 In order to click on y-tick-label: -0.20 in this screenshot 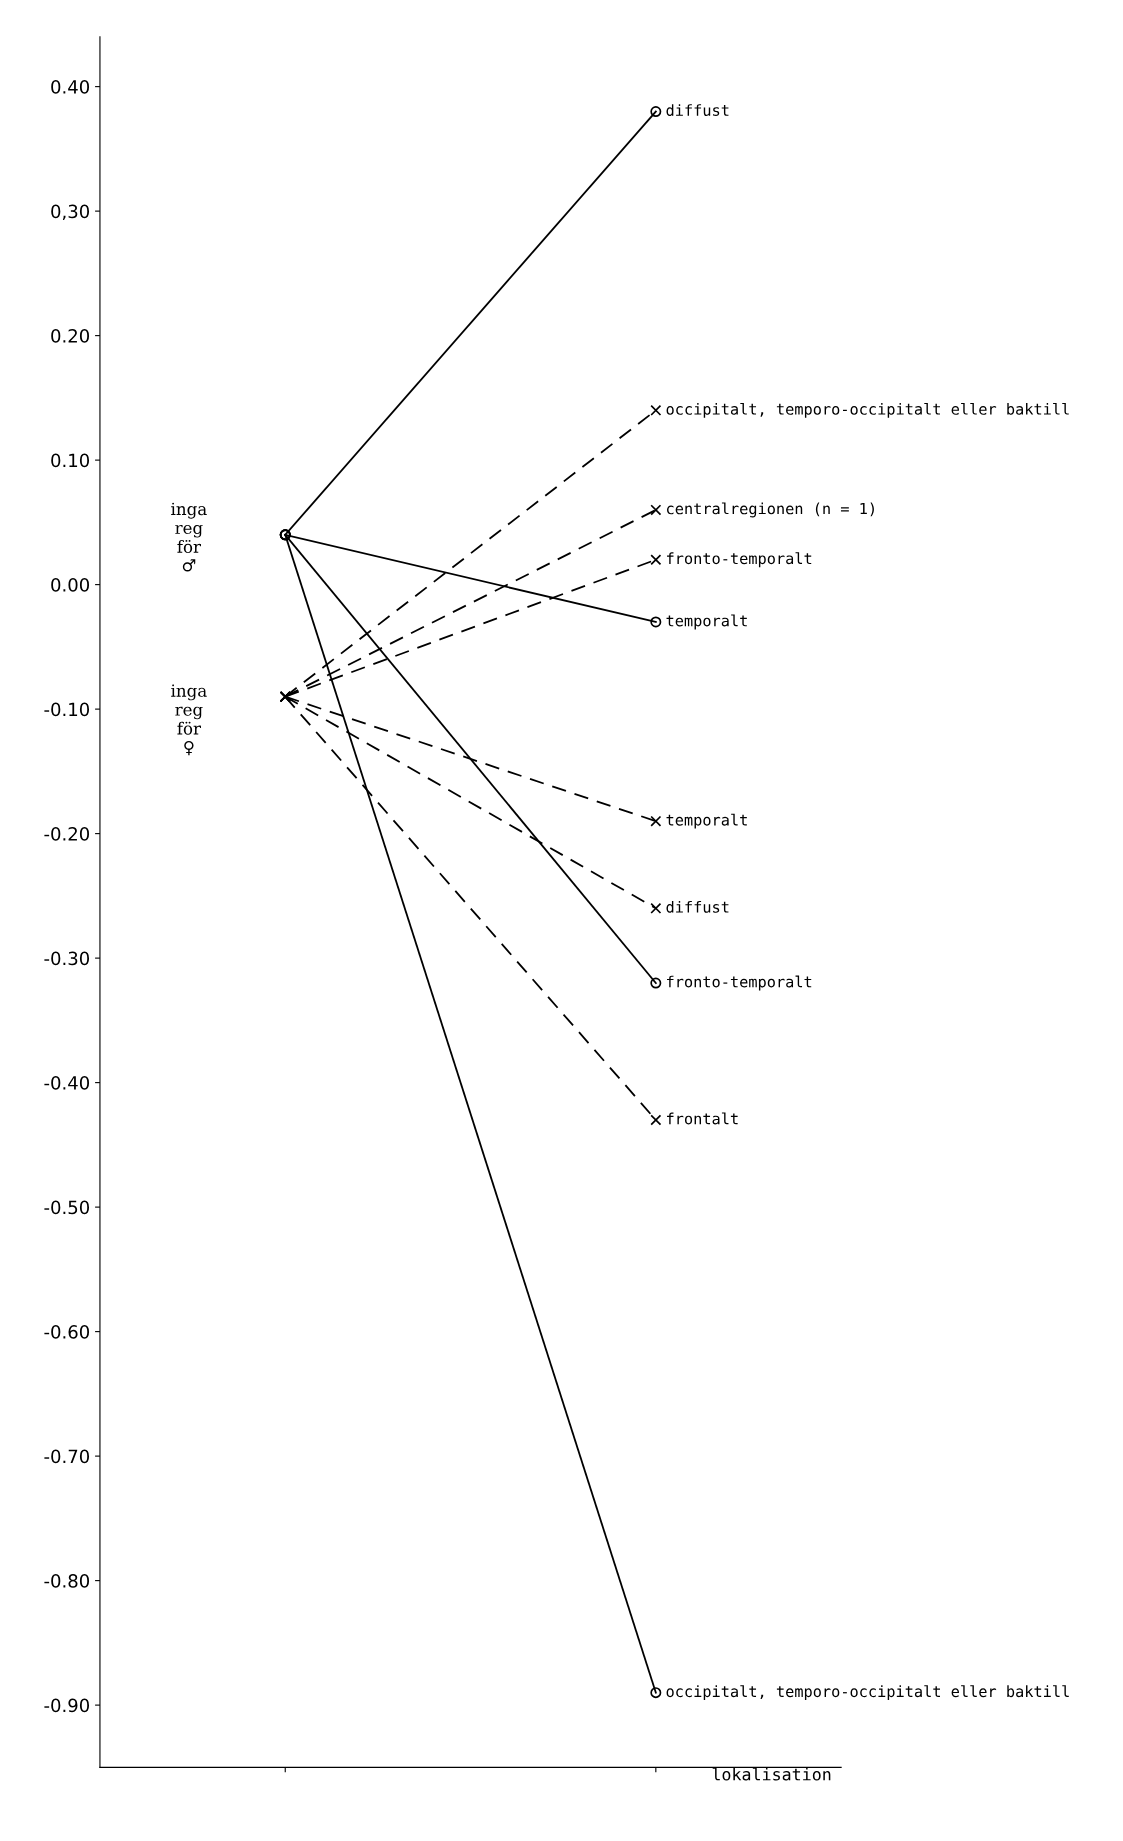, I will do `click(67, 834)`.